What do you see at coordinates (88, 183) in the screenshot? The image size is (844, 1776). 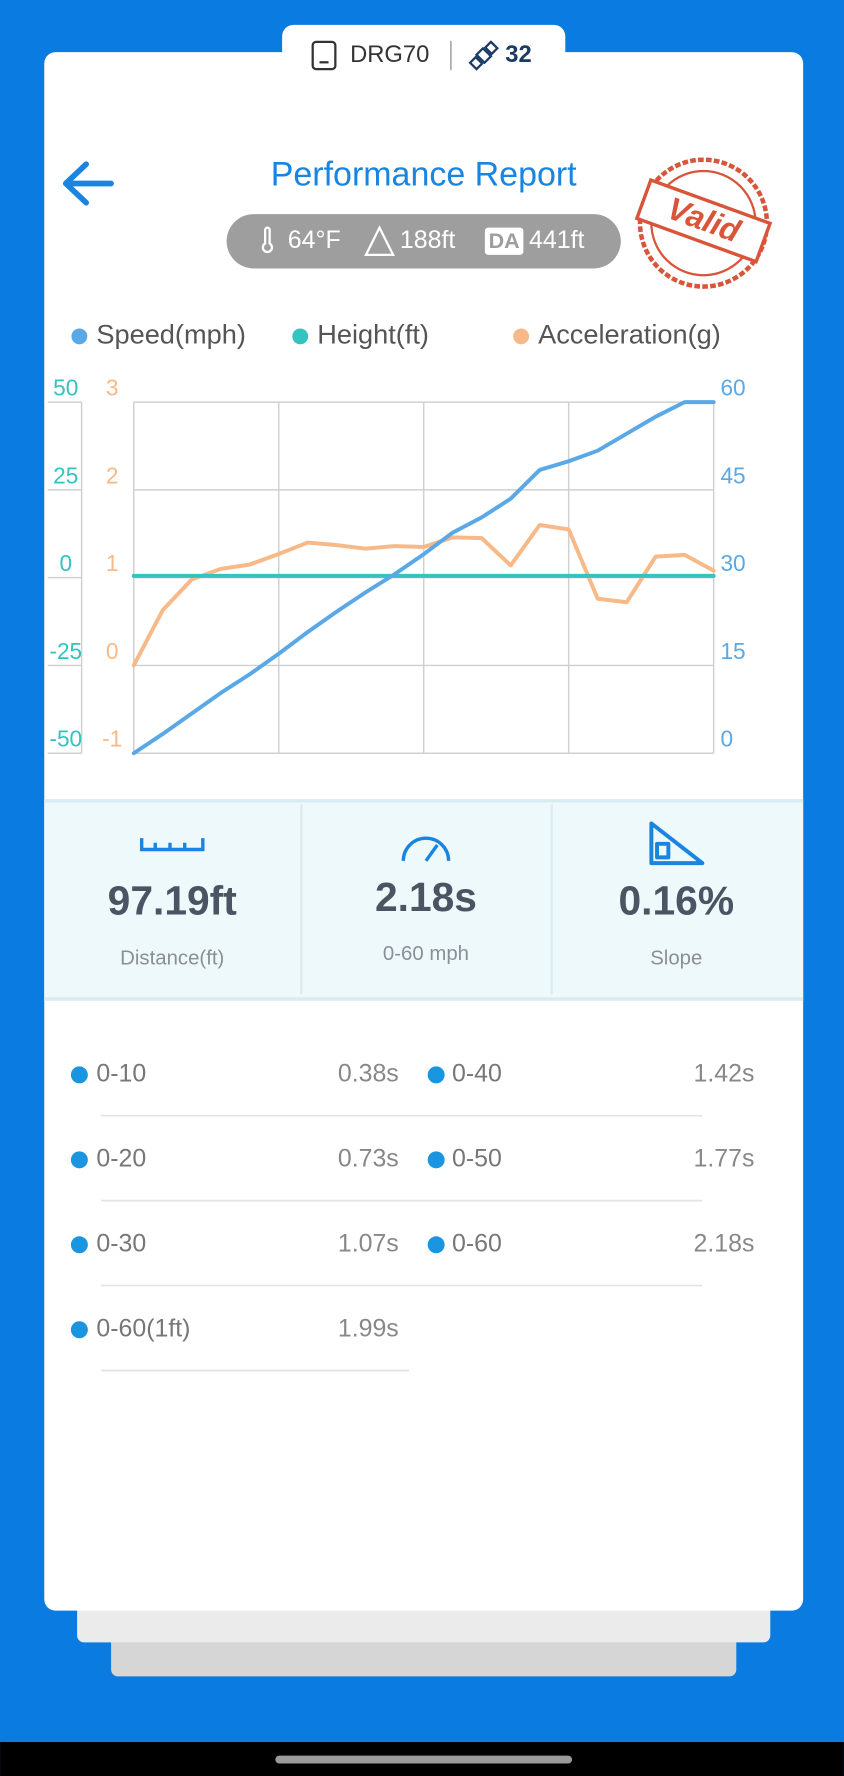 I see `back-button` at bounding box center [88, 183].